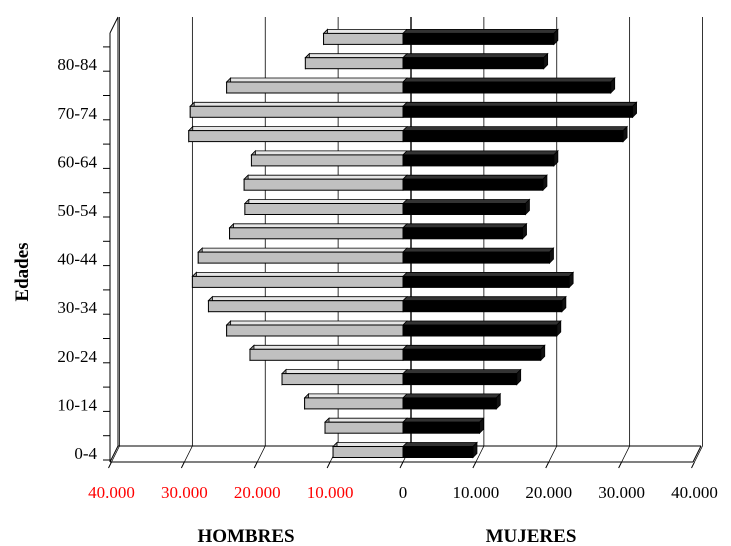  Describe the element at coordinates (184, 492) in the screenshot. I see `x-tick-label-hombres: 30.000` at that location.